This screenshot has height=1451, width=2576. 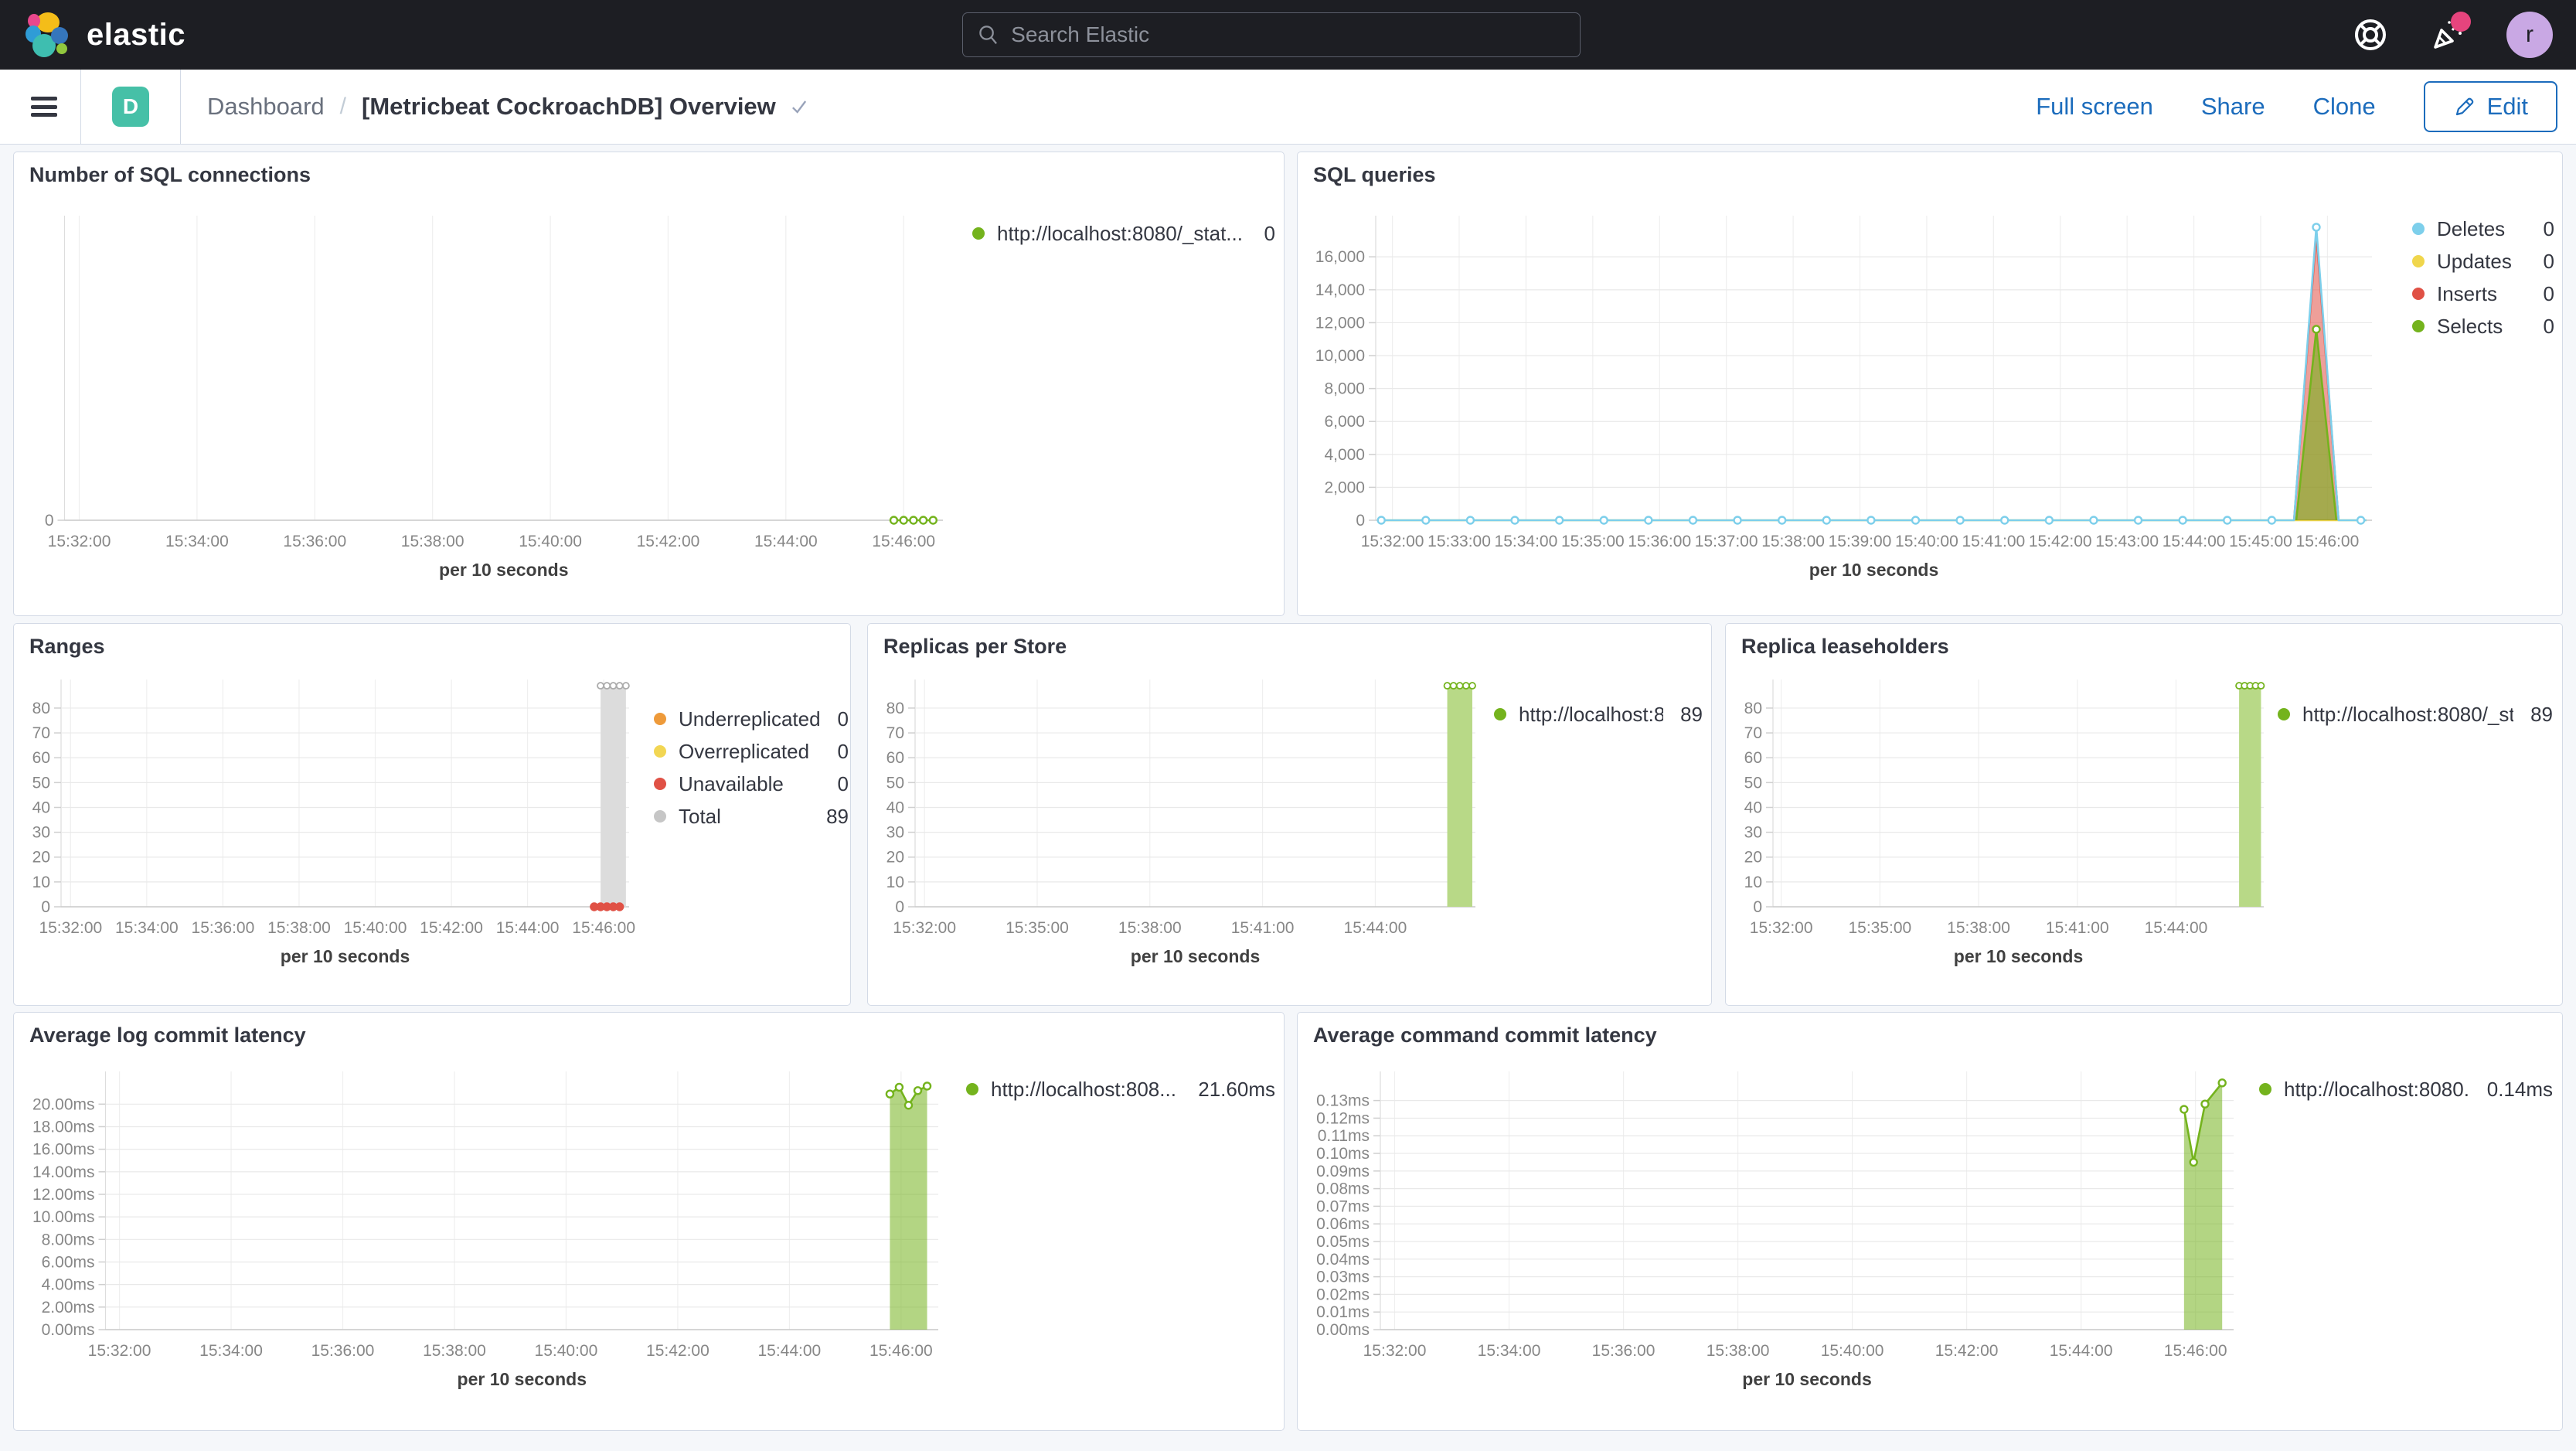 I want to click on svg-text: 15:44:00, so click(x=2176, y=928).